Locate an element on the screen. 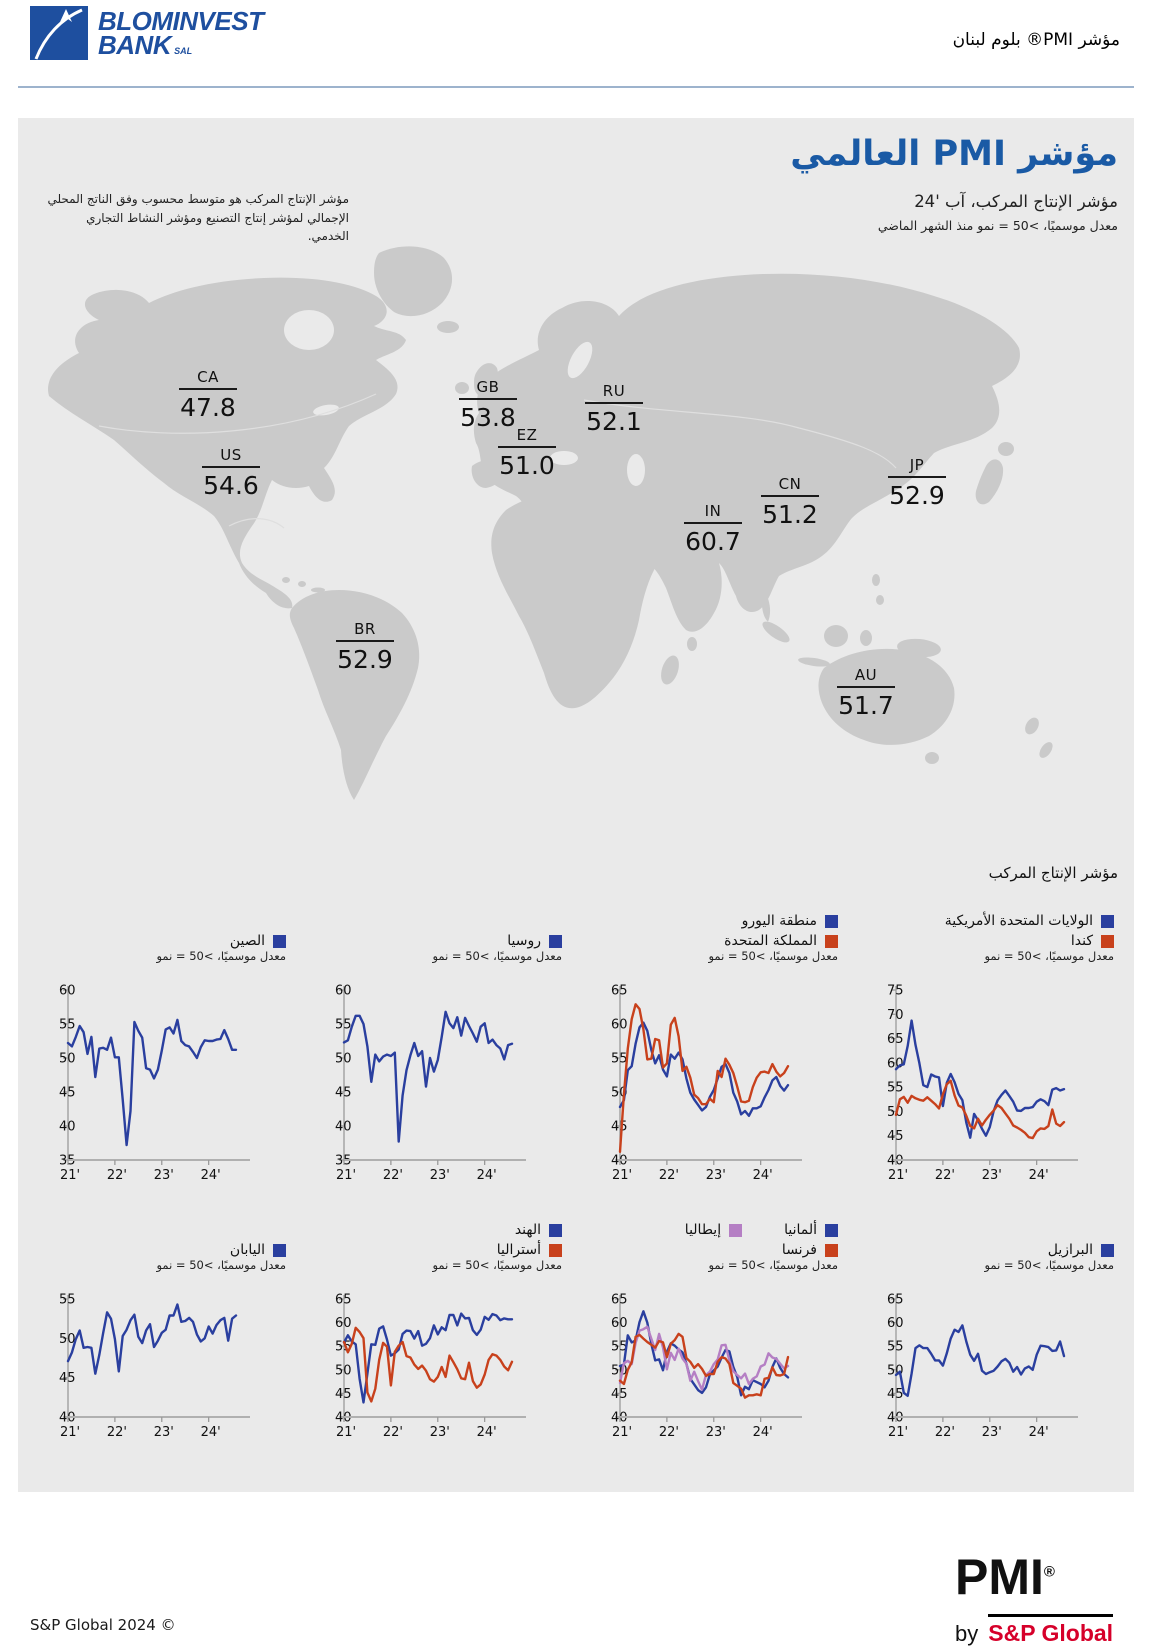  y-tick-label: 60 is located at coordinates (895, 1063).